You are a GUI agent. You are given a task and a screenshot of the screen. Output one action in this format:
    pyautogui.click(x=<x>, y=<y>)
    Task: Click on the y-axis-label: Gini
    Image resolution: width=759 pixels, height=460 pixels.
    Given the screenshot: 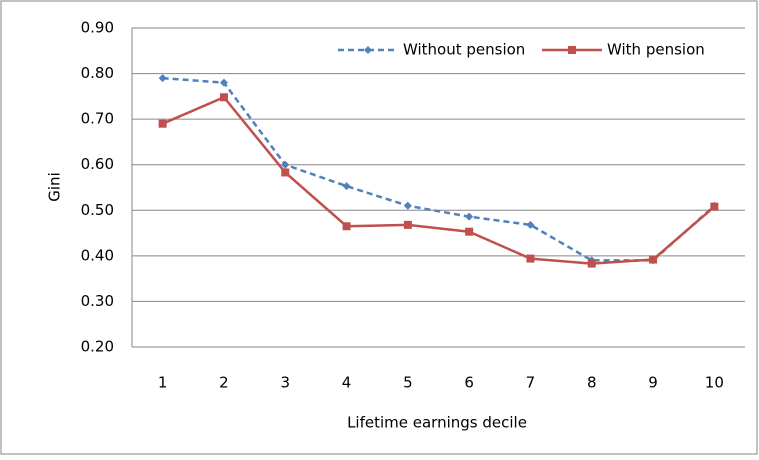 What is the action you would take?
    pyautogui.click(x=55, y=186)
    